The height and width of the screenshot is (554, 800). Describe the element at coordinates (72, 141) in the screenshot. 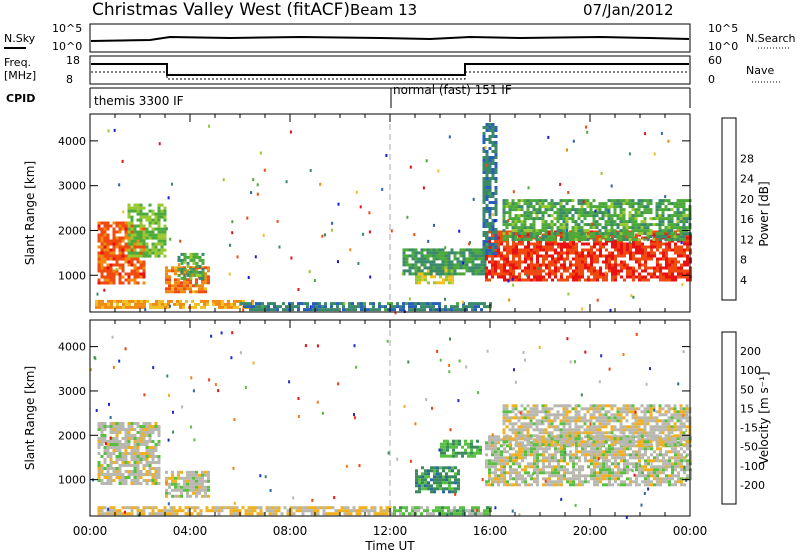

I see `power-y-tick-label: 4000` at that location.